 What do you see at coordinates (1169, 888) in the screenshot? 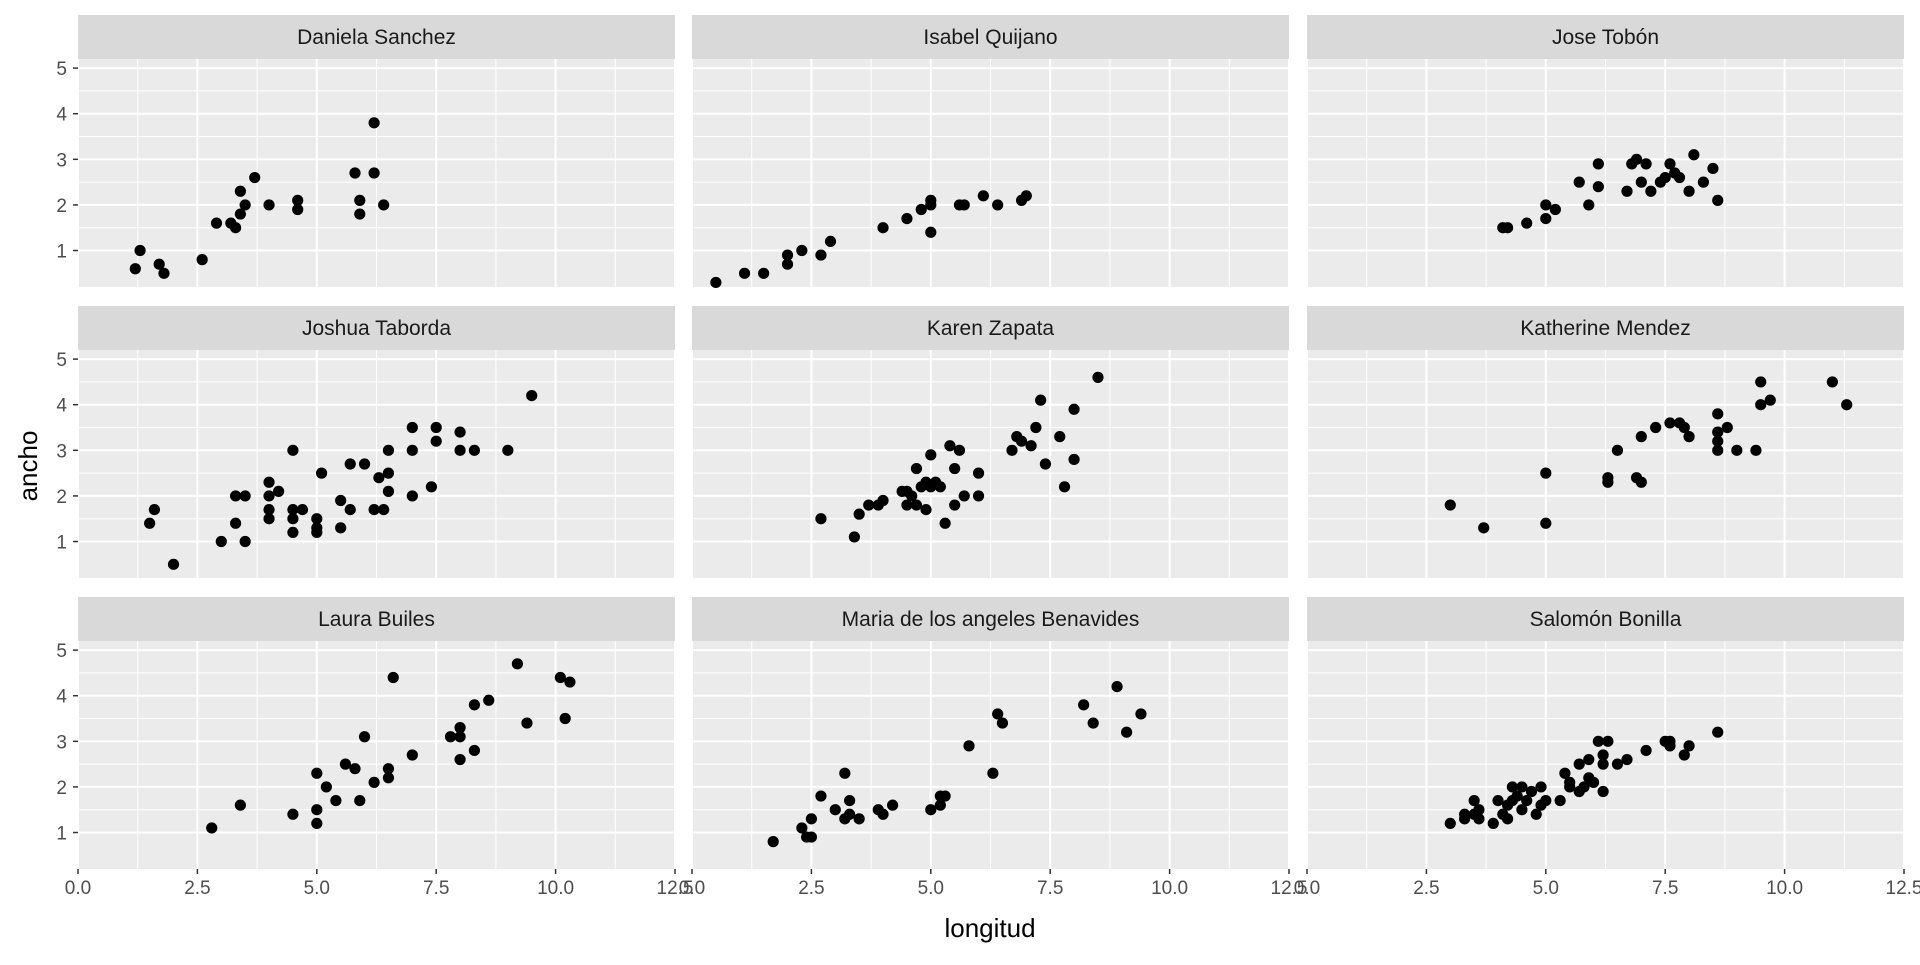
I see `x-tick-label: 10.0` at bounding box center [1169, 888].